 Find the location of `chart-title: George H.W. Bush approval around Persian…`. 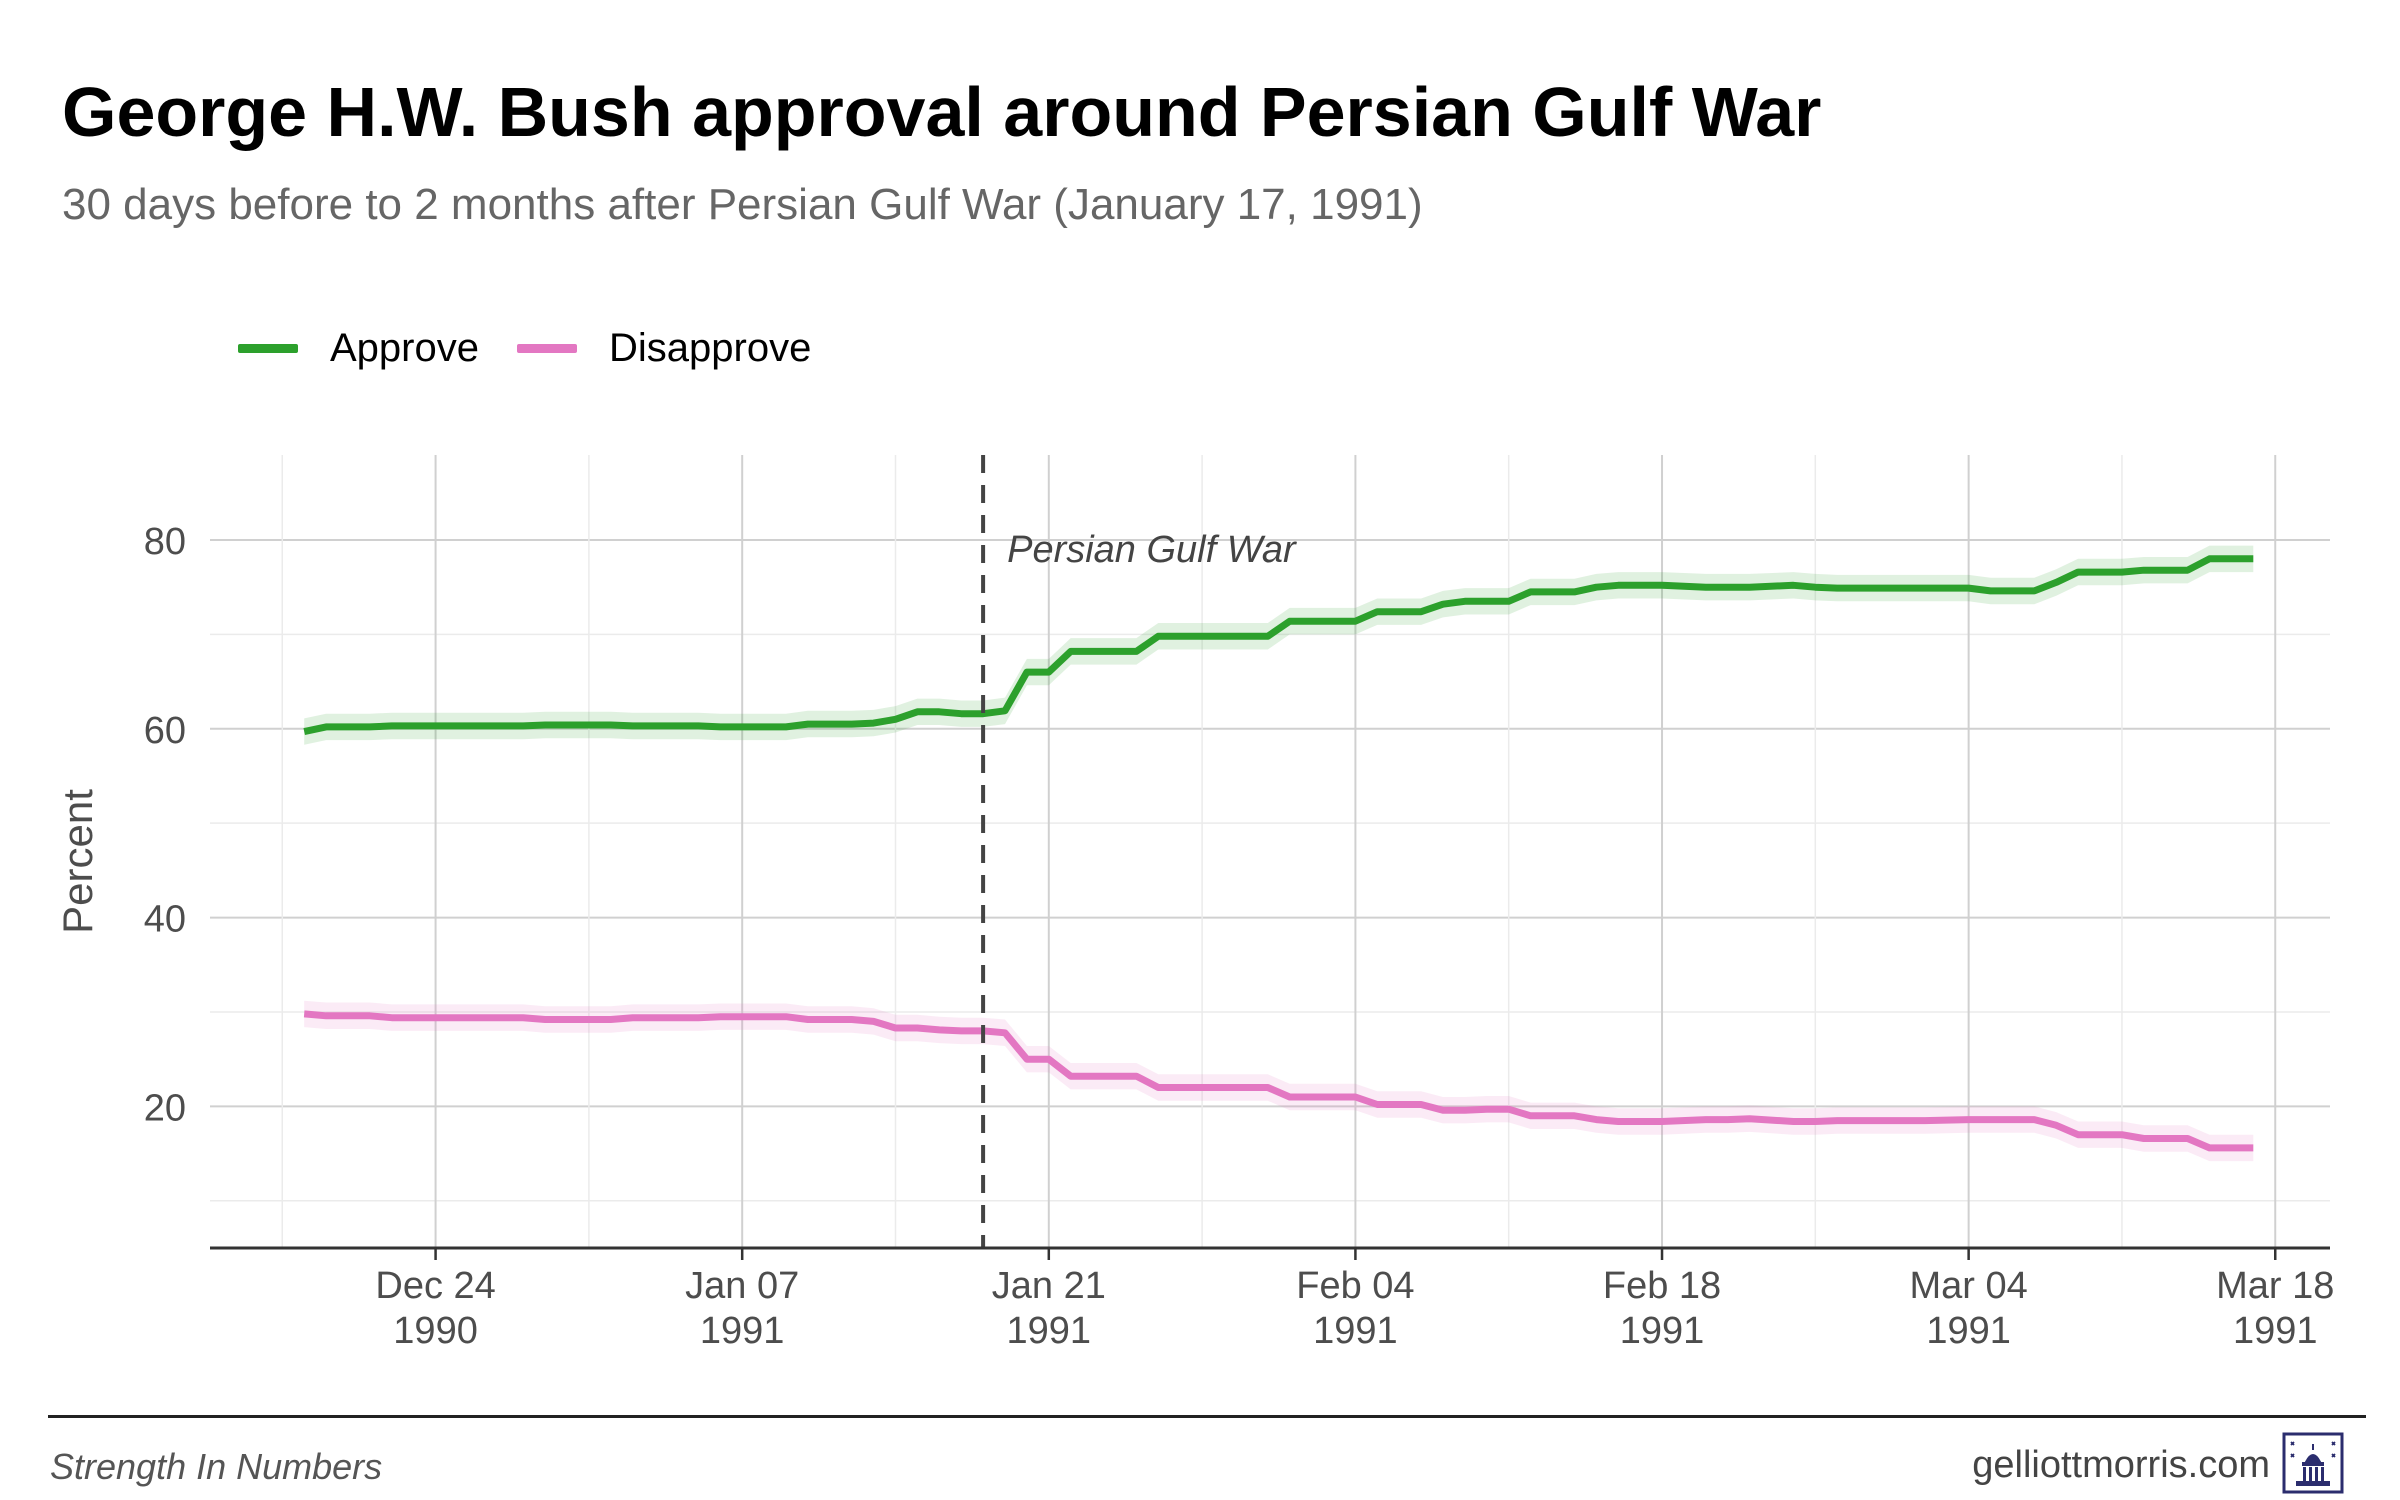

chart-title: George H.W. Bush approval around Persian… is located at coordinates (942, 112).